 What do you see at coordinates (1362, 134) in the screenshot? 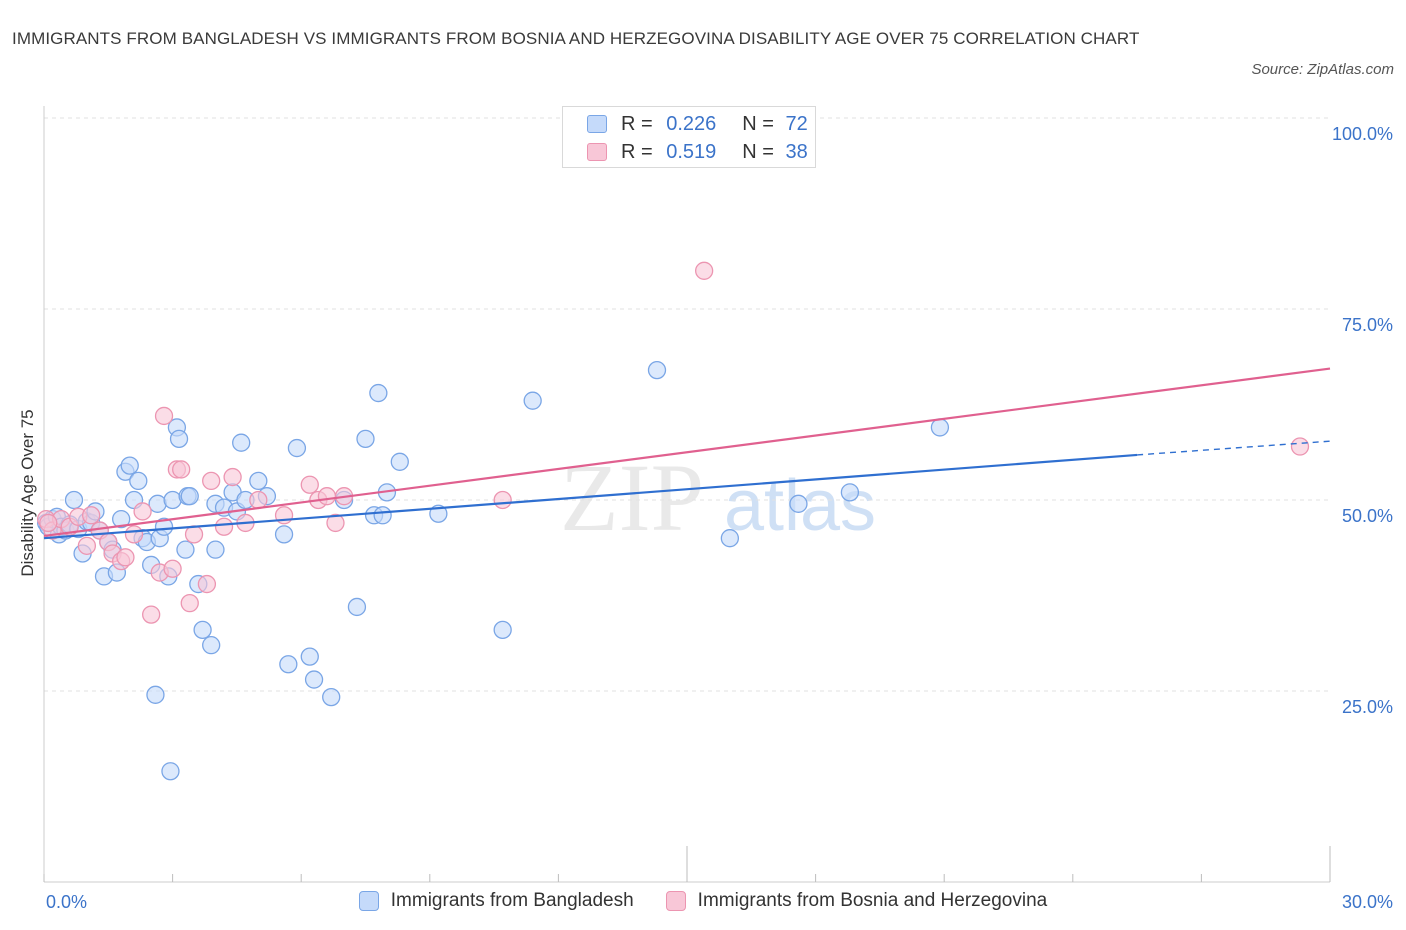
I see `y-tick-label: 100.0%` at bounding box center [1362, 134].